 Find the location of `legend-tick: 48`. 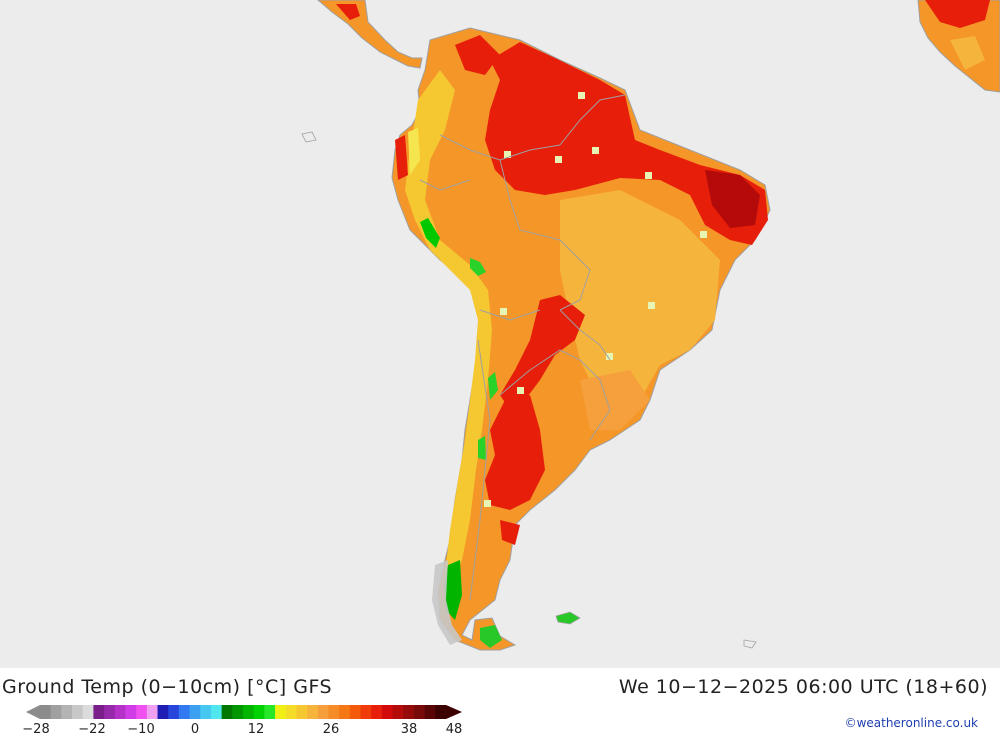

legend-tick: 48 is located at coordinates (454, 729).